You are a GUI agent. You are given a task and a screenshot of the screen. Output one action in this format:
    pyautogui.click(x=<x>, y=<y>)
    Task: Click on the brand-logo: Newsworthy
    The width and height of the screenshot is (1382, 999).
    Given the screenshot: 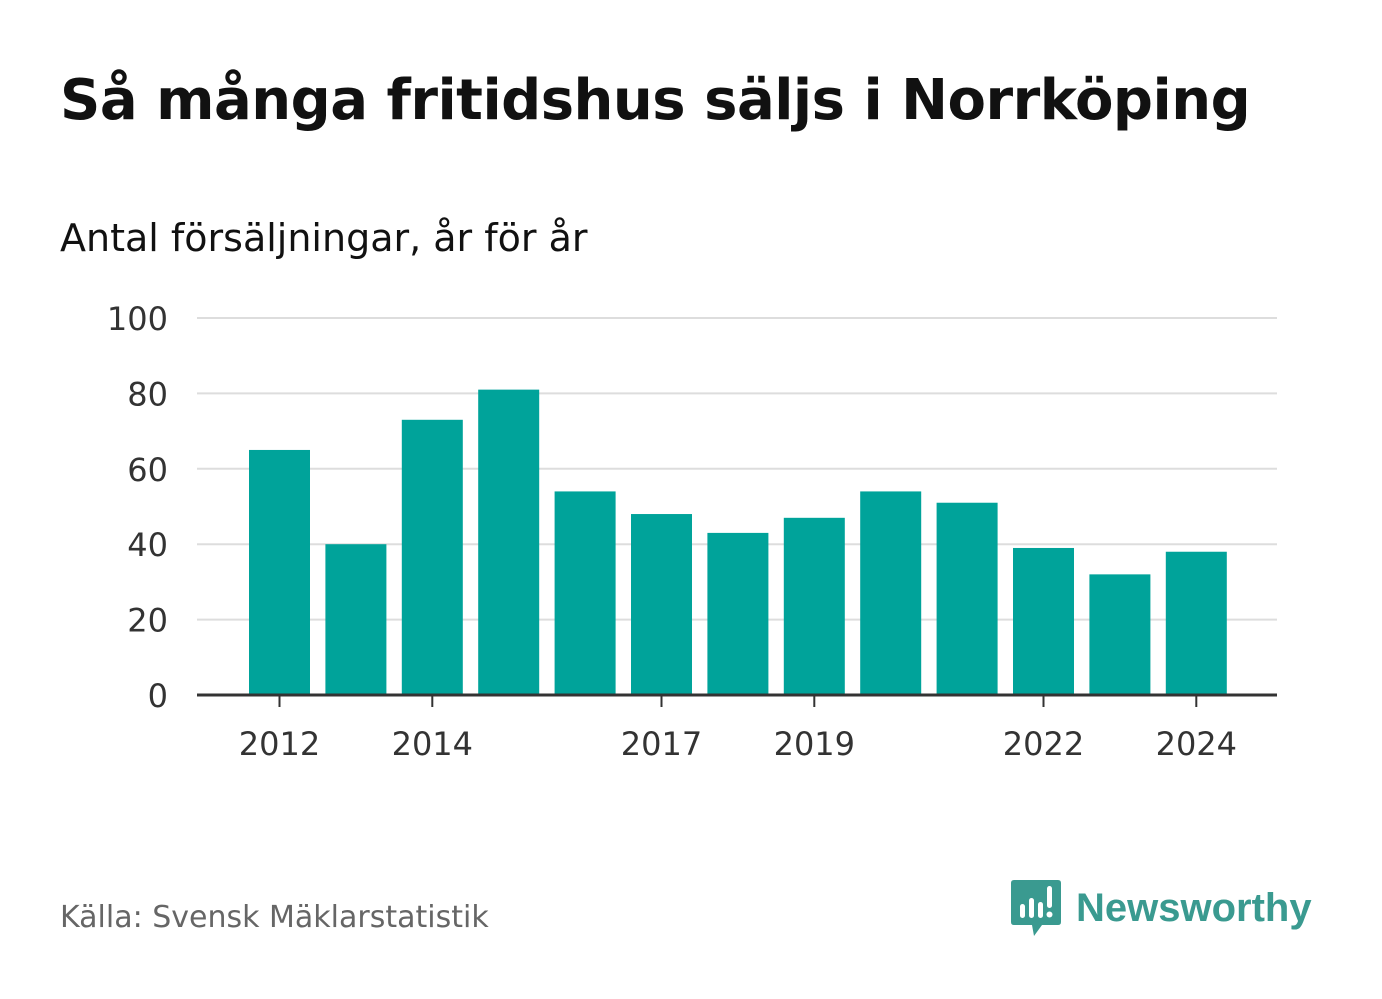 What is the action you would take?
    pyautogui.click(x=1161, y=908)
    